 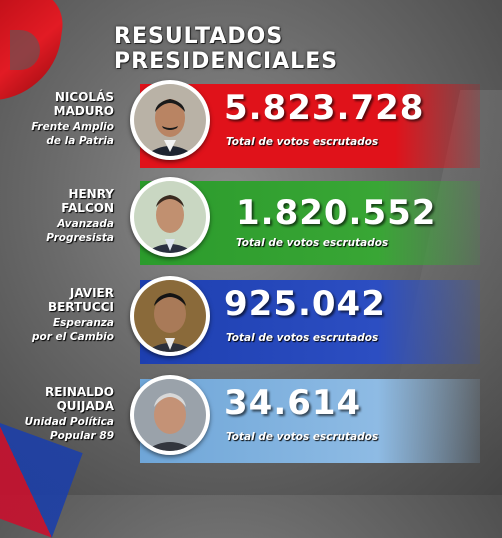 I want to click on party-line-2: Popular 89, so click(x=81, y=436).